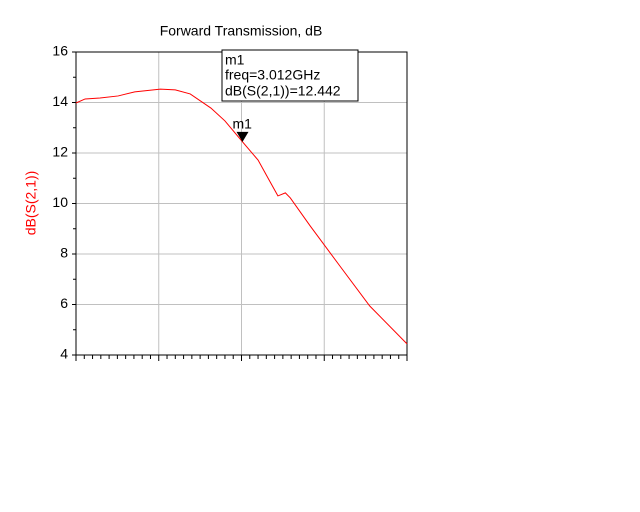 The image size is (640, 512). What do you see at coordinates (60, 51) in the screenshot?
I see `y-tick-label: 16` at bounding box center [60, 51].